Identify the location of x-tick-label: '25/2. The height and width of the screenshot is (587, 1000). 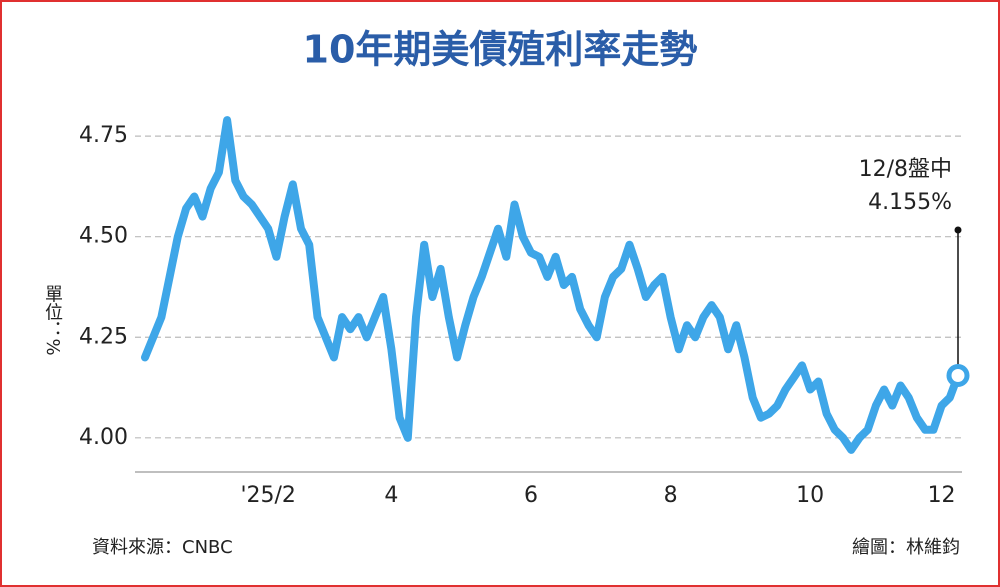
(267, 495).